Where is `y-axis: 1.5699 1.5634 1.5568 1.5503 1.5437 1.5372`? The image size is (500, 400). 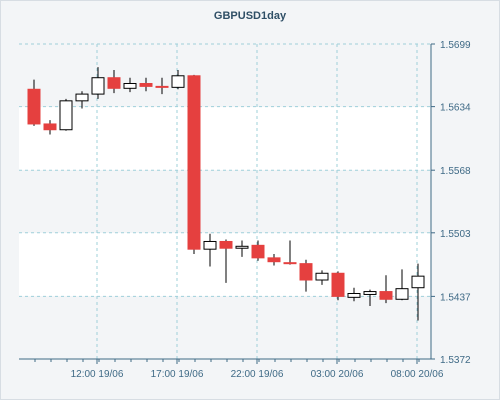
y-axis: 1.5699 1.5634 1.5568 1.5503 1.5437 1.5372 is located at coordinates (451, 203).